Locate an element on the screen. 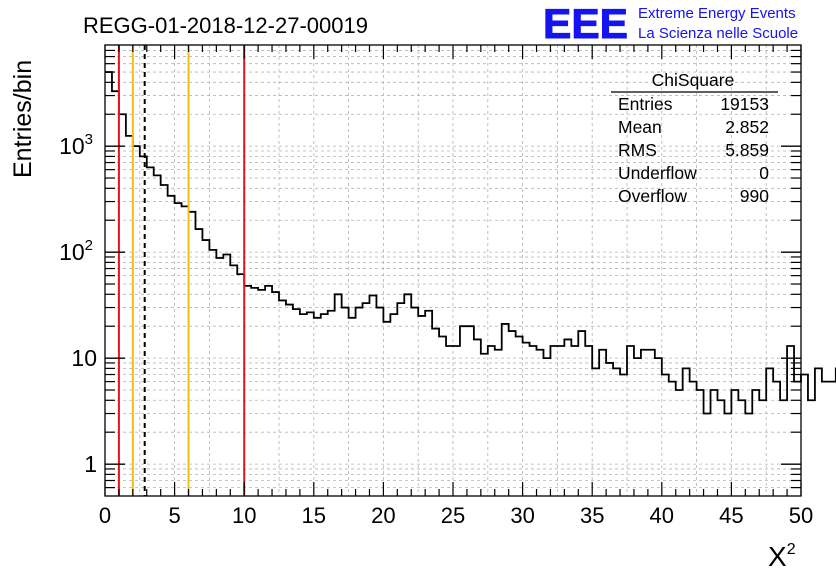 The height and width of the screenshot is (572, 836). x-axis-label: X2 is located at coordinates (782, 556).